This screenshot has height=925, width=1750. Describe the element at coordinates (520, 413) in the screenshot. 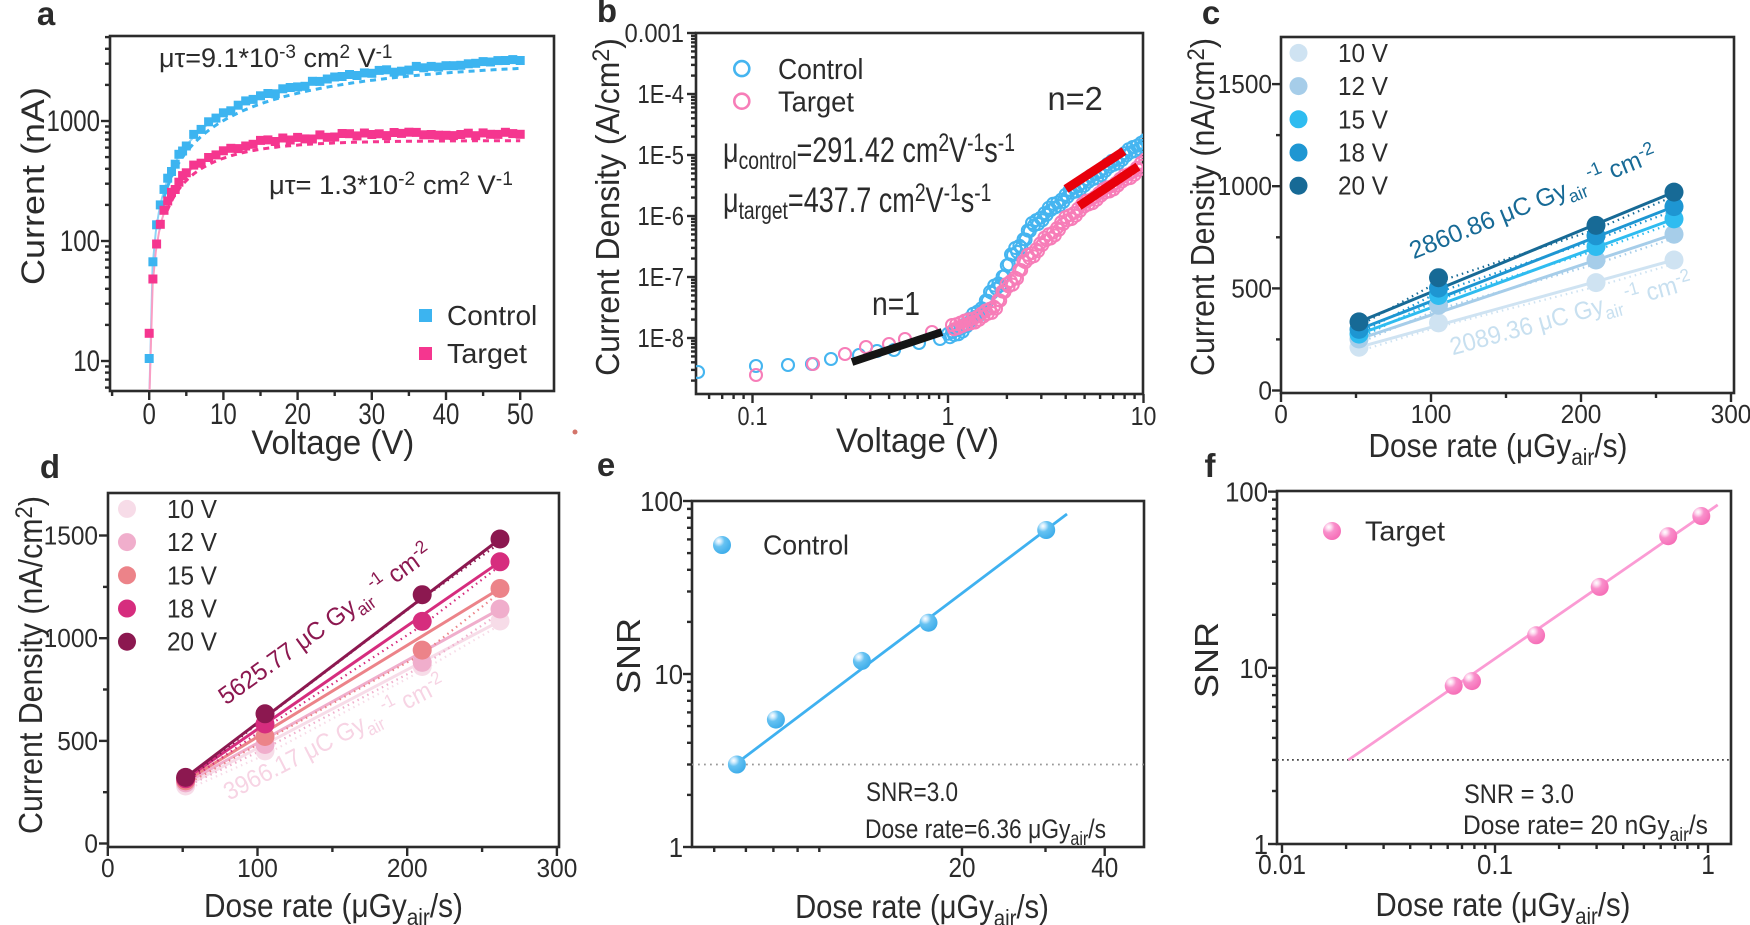

I see `svg-text: 50` at that location.